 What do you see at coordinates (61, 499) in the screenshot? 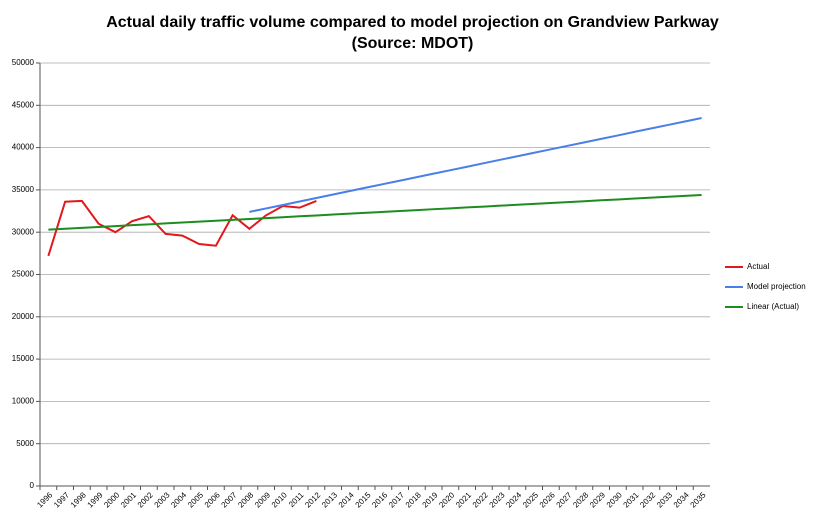
I see `x-tick-label: 1997` at bounding box center [61, 499].